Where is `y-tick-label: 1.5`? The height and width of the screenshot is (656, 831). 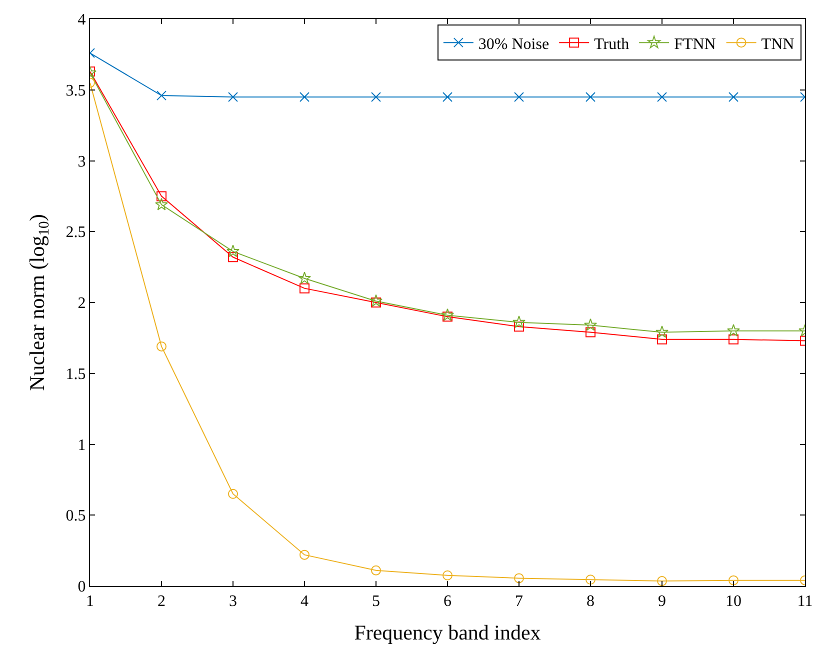
y-tick-label: 1.5 is located at coordinates (76, 374).